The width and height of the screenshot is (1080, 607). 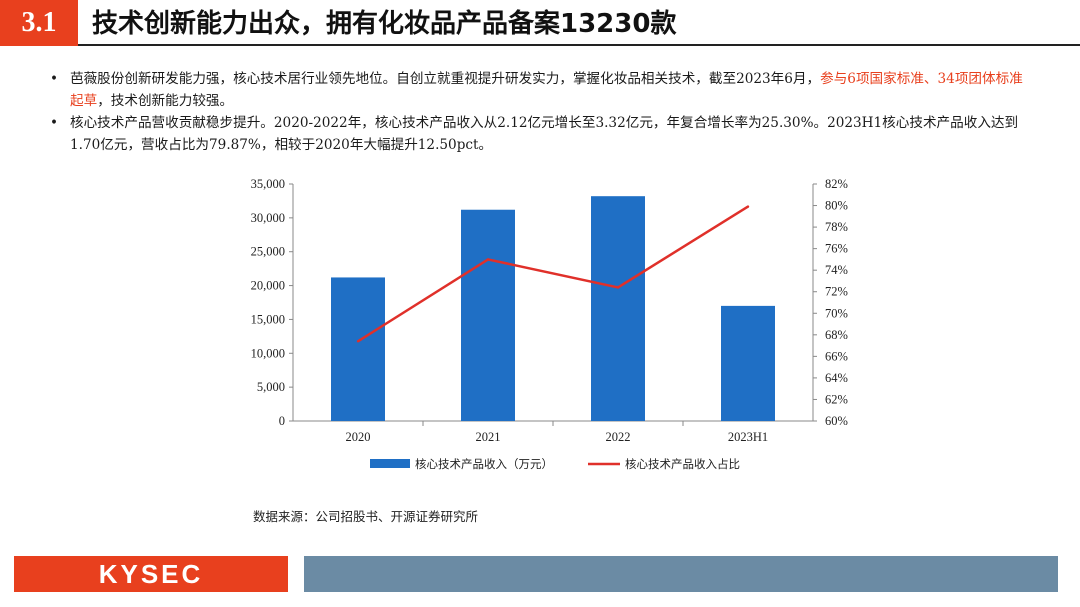 I want to click on share-line, so click(x=553, y=274).